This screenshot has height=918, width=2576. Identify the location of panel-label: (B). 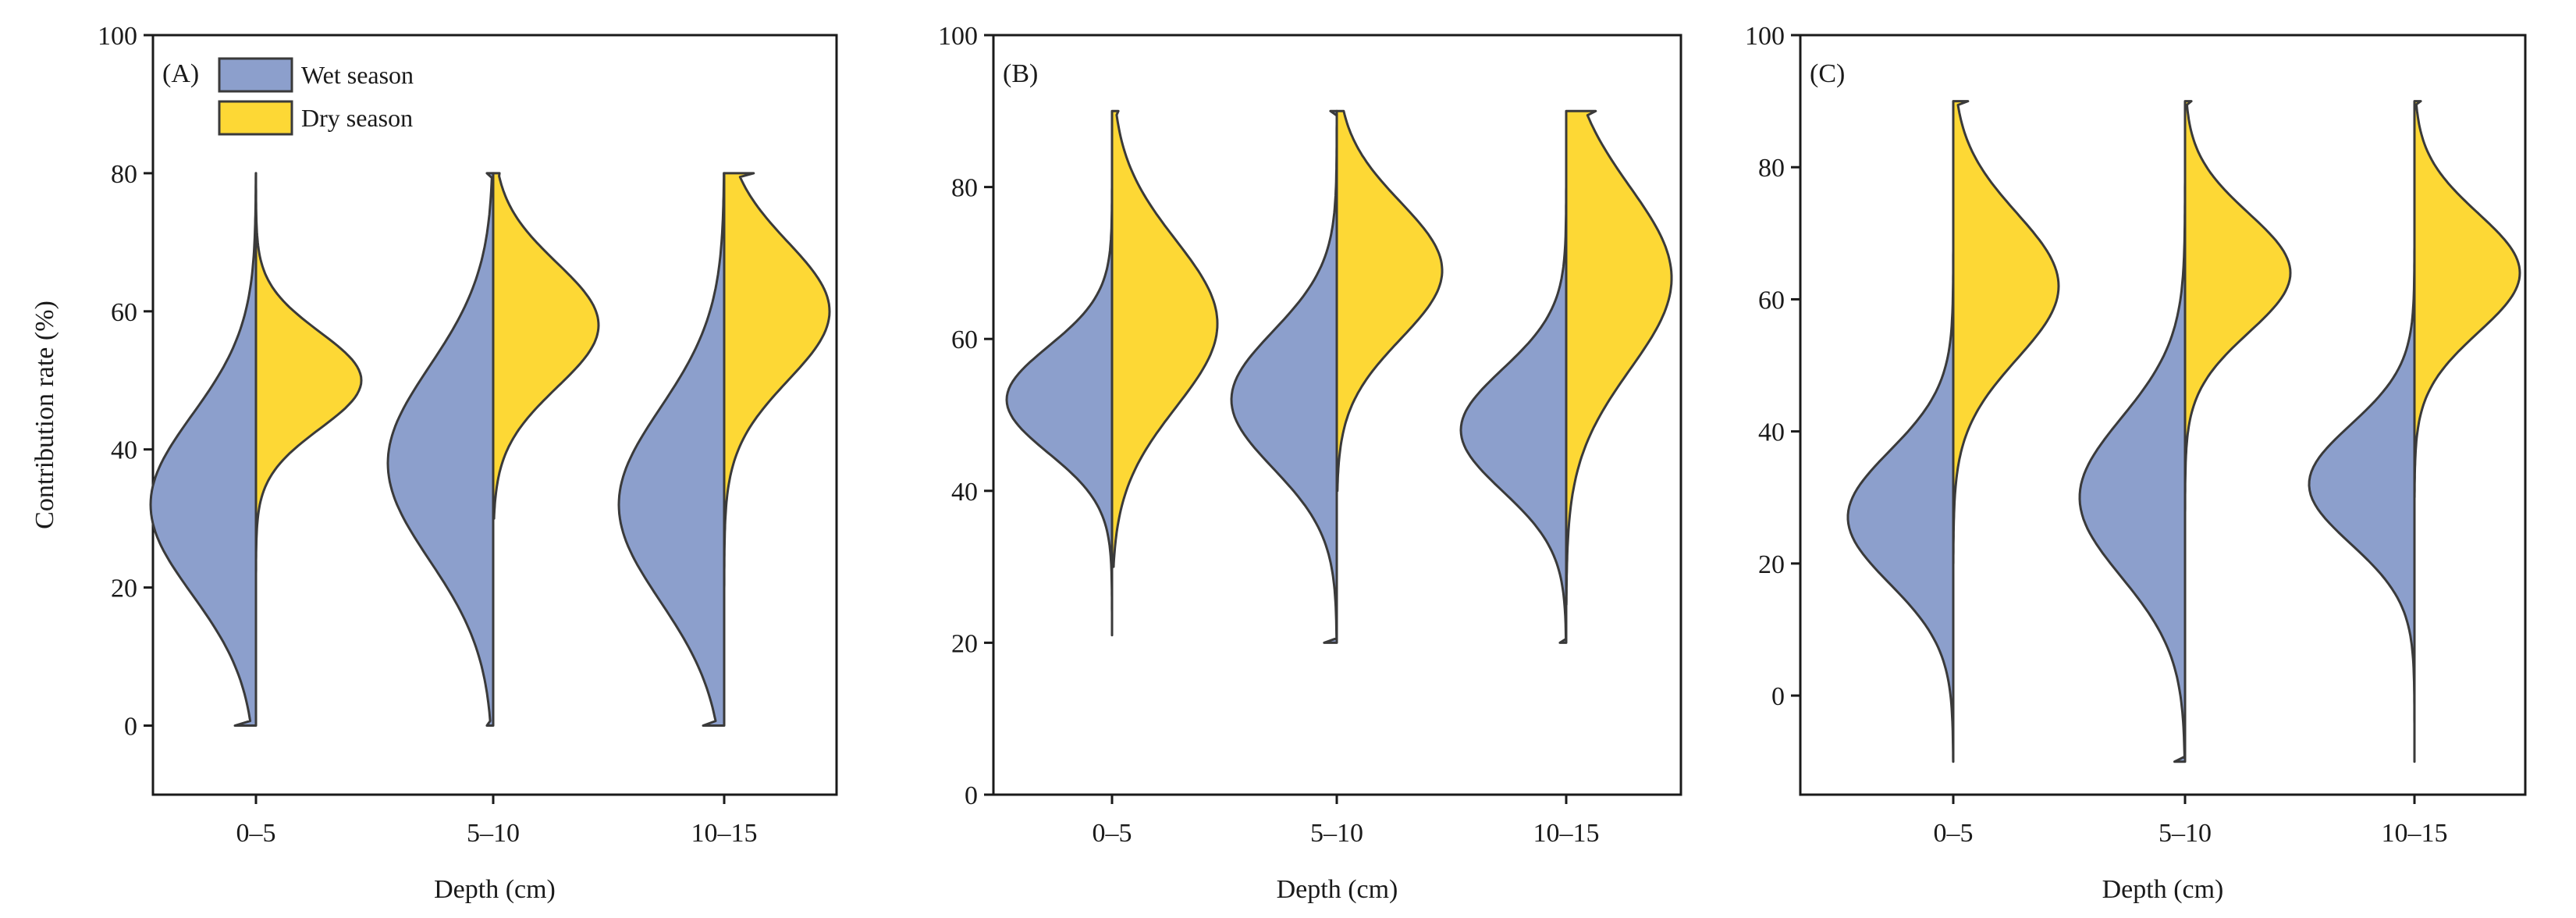
(1021, 73).